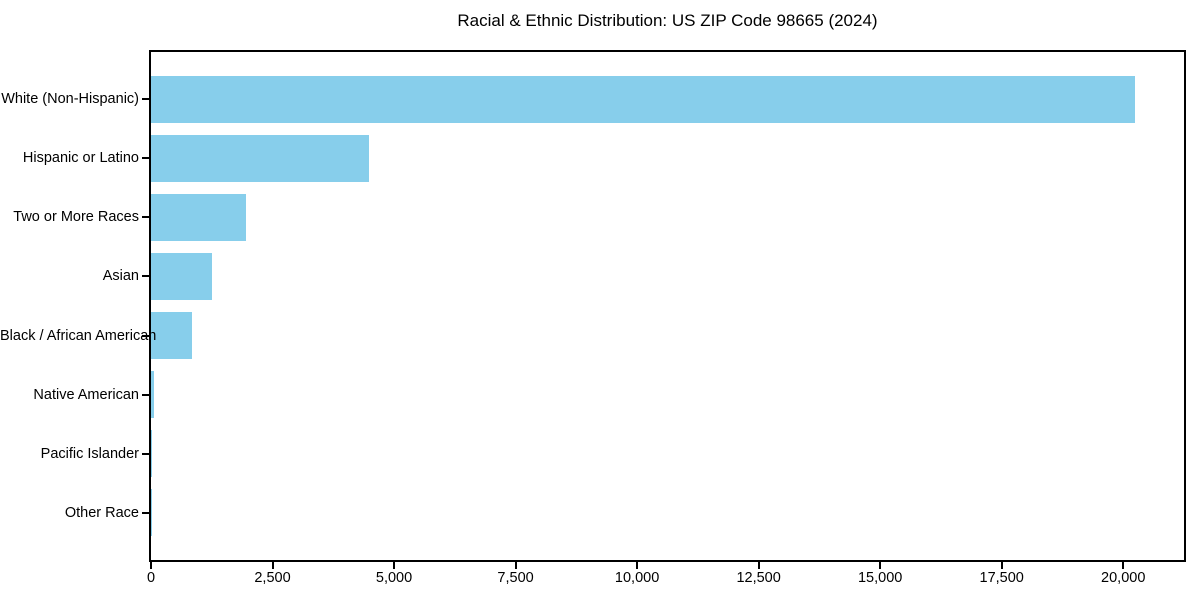 Image resolution: width=1200 pixels, height=600 pixels. What do you see at coordinates (145, 335) in the screenshot?
I see `y-tick-black-african-american` at bounding box center [145, 335].